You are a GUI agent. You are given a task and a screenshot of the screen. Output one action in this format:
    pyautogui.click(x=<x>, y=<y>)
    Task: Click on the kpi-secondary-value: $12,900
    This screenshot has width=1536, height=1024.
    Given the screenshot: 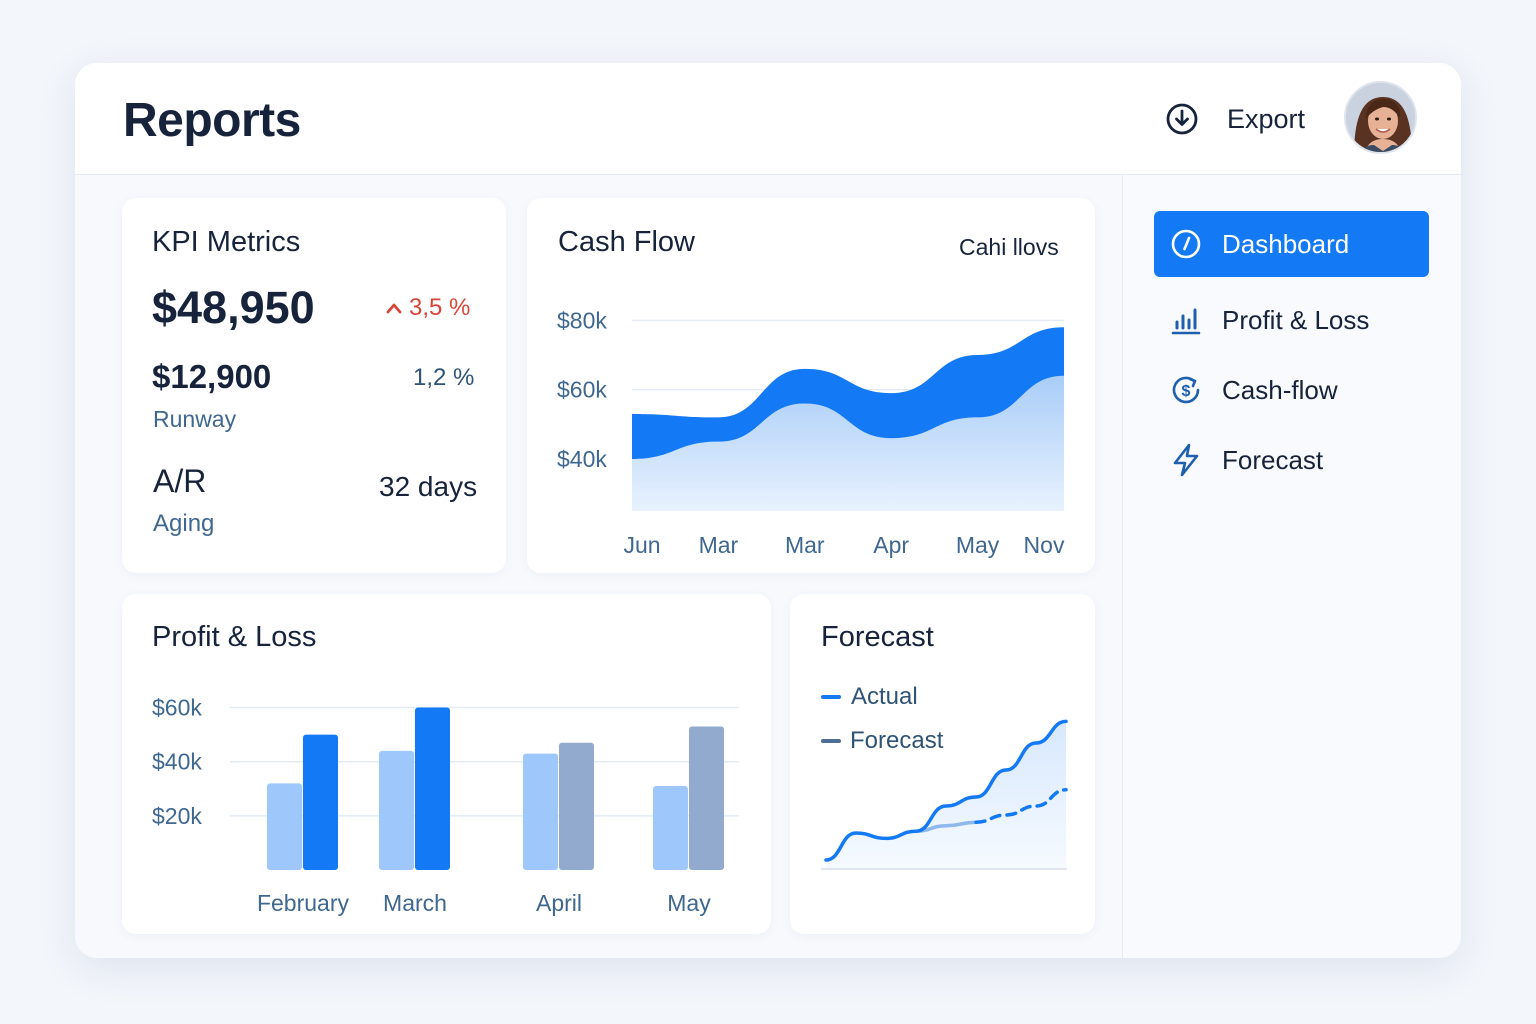 What is the action you would take?
    pyautogui.click(x=212, y=376)
    